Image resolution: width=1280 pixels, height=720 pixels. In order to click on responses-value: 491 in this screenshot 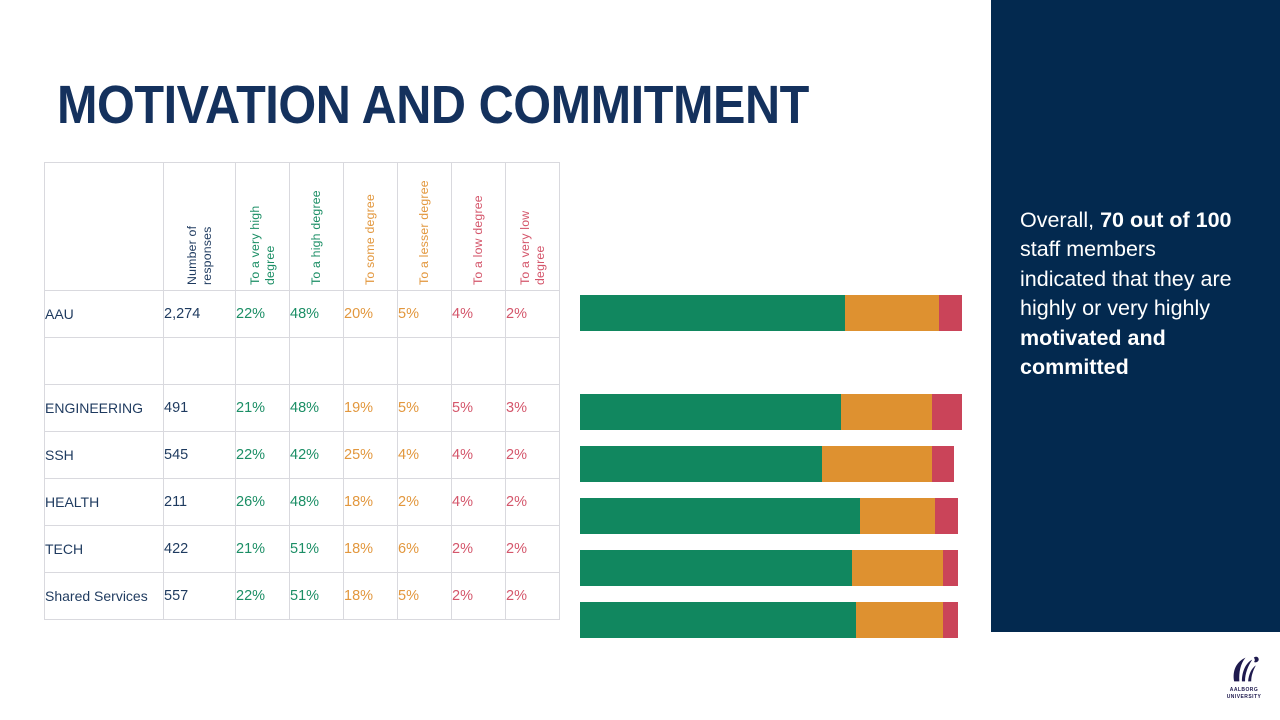, I will do `click(199, 408)`.